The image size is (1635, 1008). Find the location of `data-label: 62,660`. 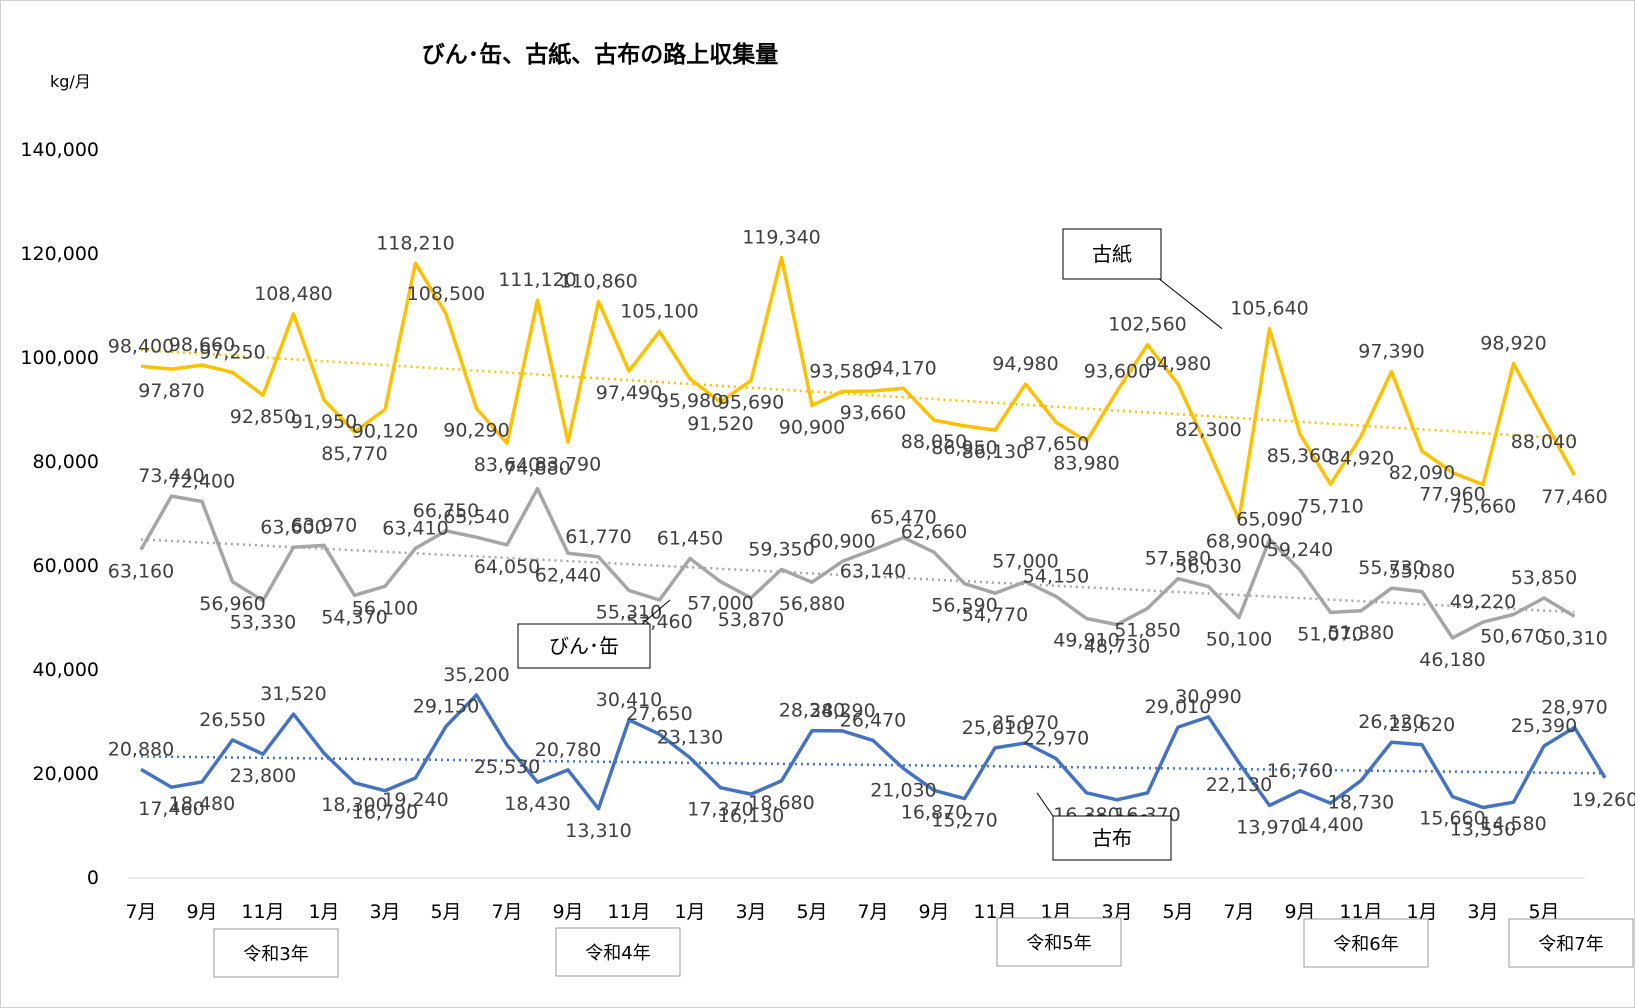

data-label: 62,660 is located at coordinates (934, 532).